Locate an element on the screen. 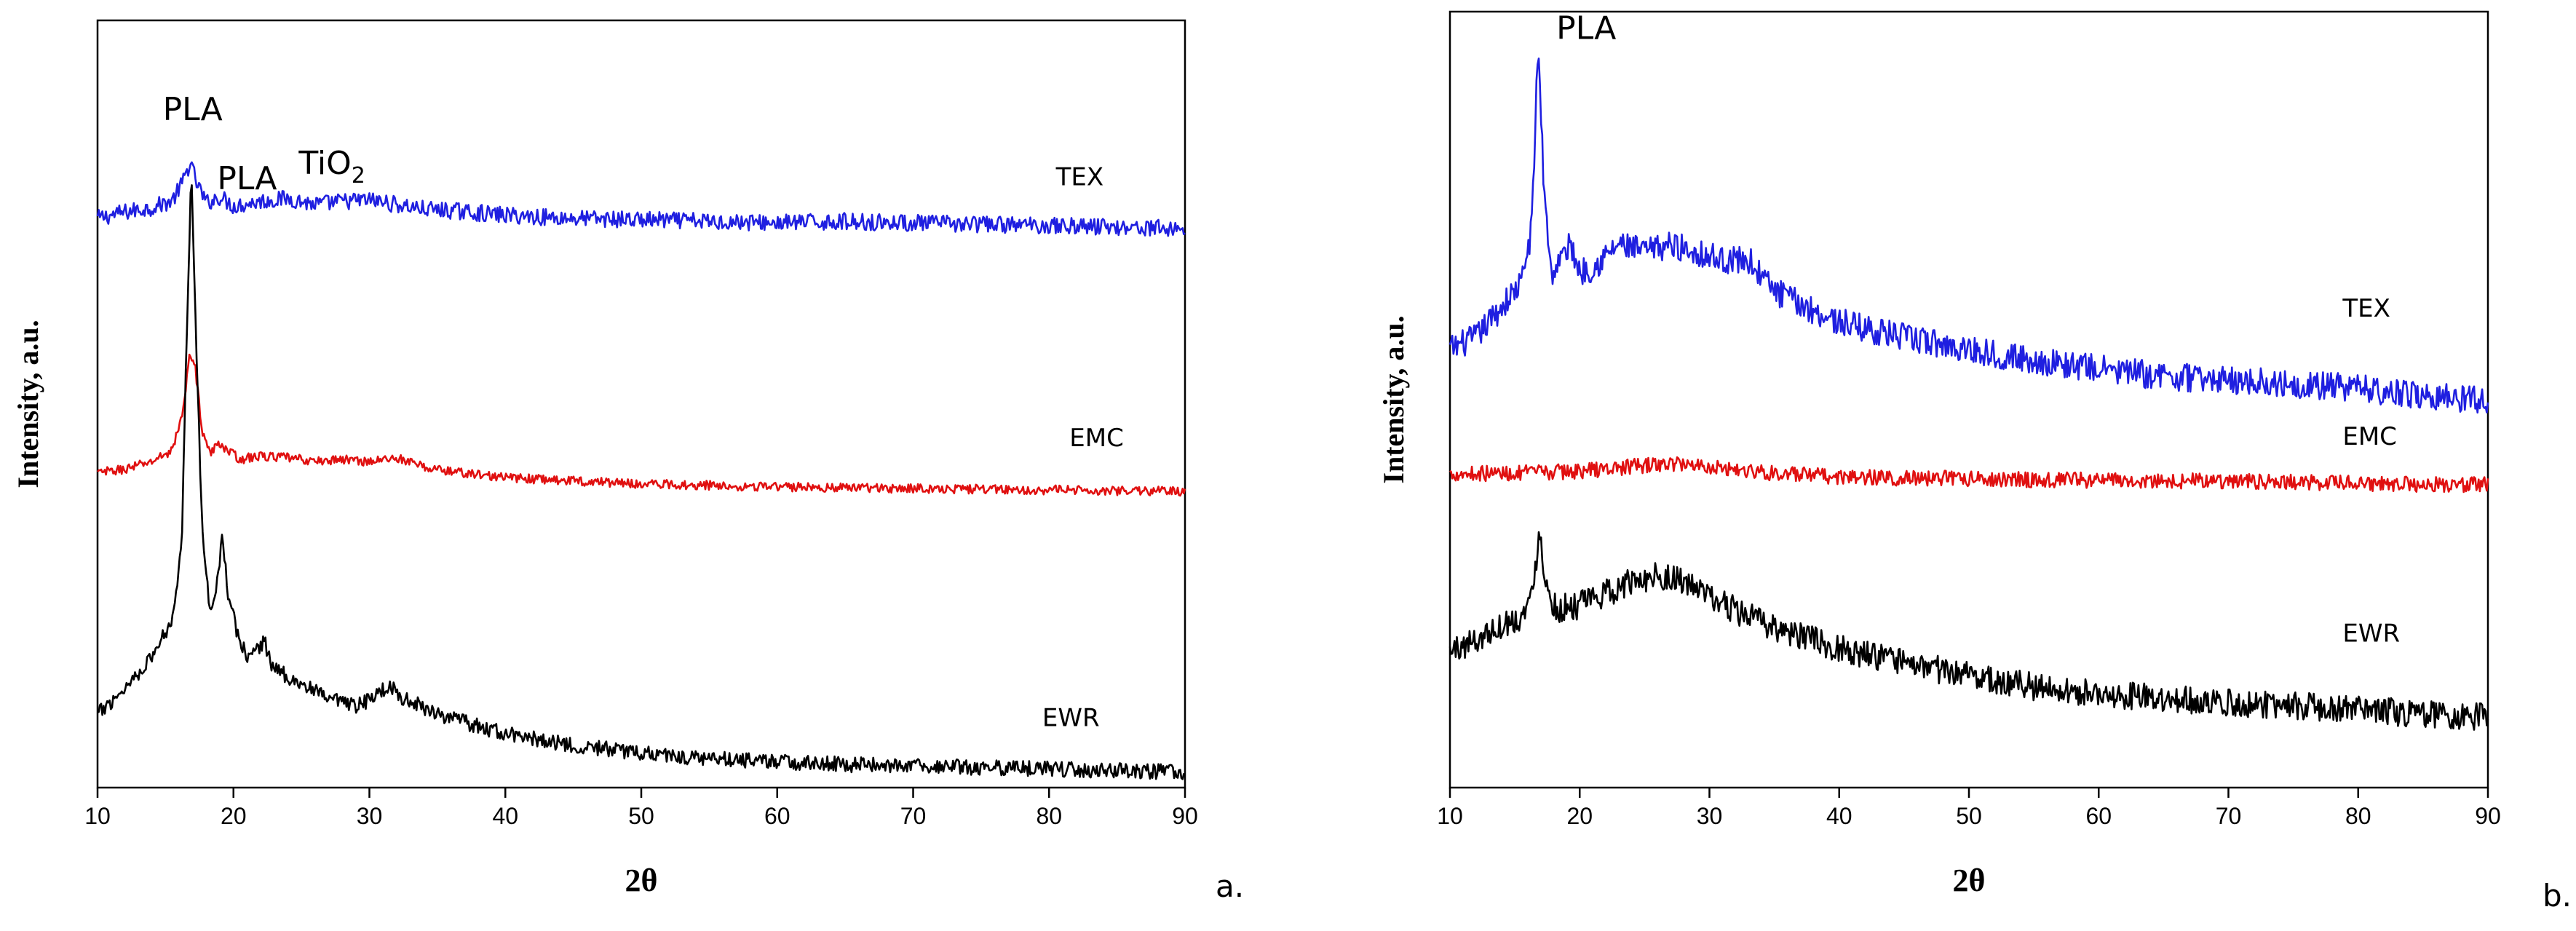 This screenshot has height=931, width=2576. panel-label: b. is located at coordinates (2557, 896).